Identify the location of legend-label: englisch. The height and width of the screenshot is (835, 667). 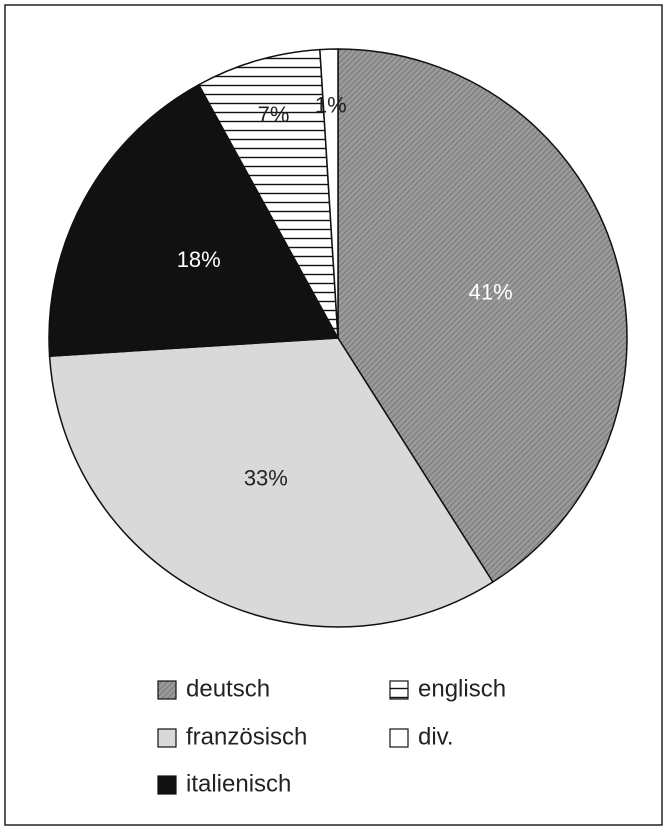
(462, 688).